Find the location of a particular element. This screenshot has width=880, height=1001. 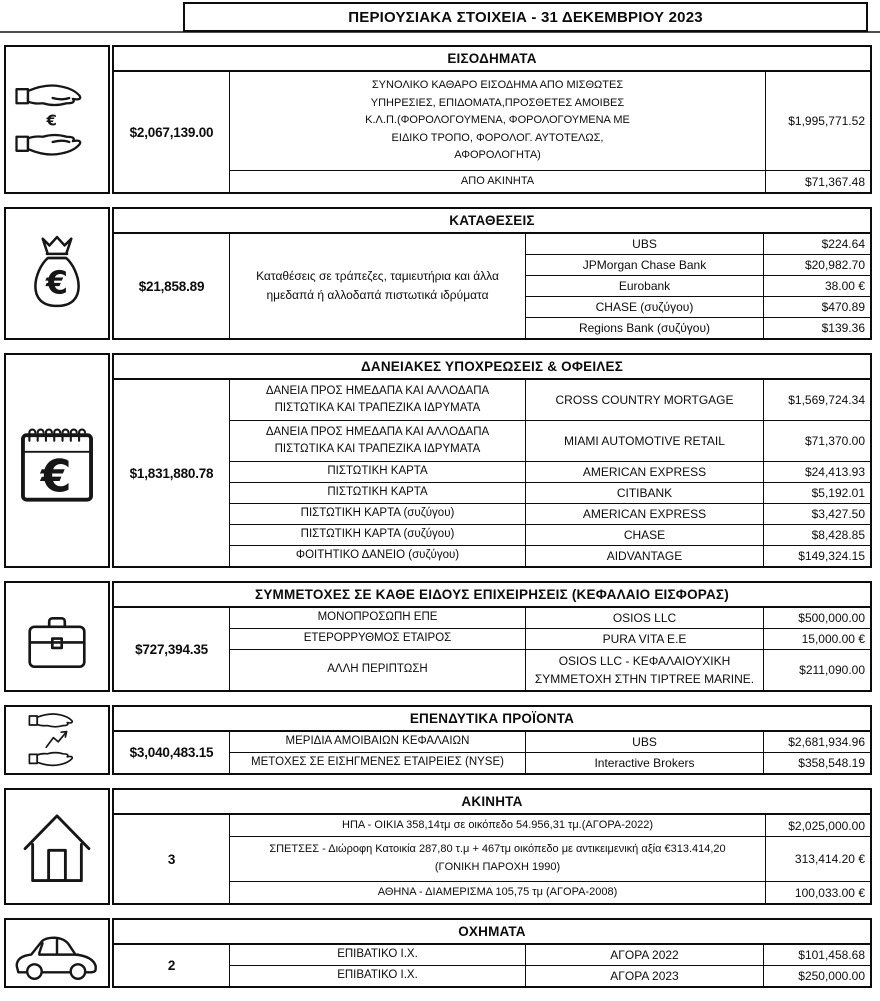

row-value: $224.64 is located at coordinates (843, 244).